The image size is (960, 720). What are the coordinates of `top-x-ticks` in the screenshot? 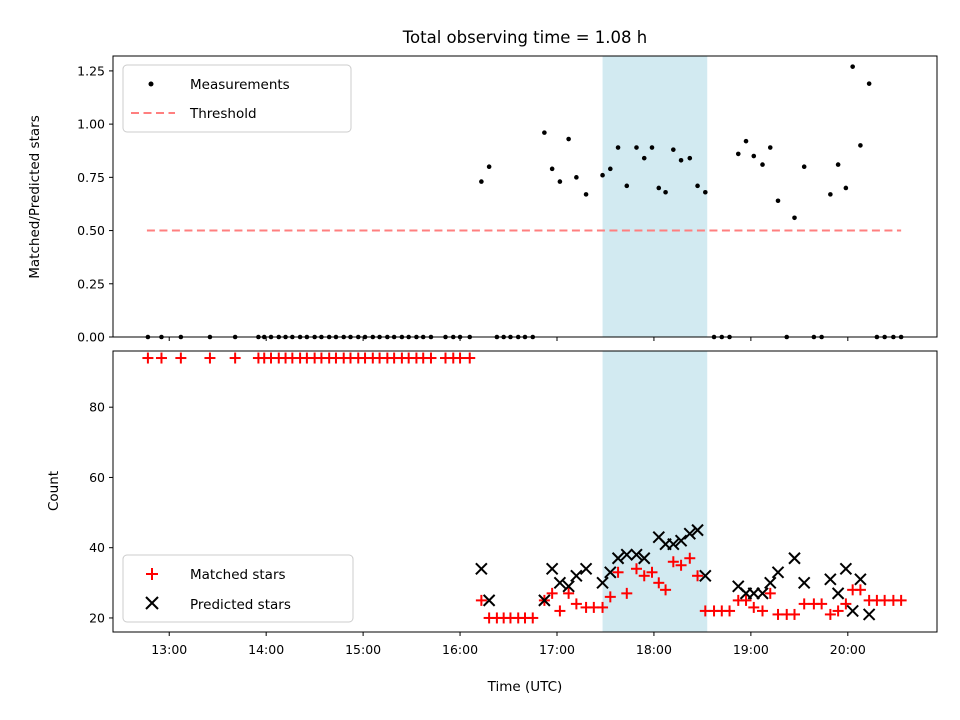 It's located at (508, 339).